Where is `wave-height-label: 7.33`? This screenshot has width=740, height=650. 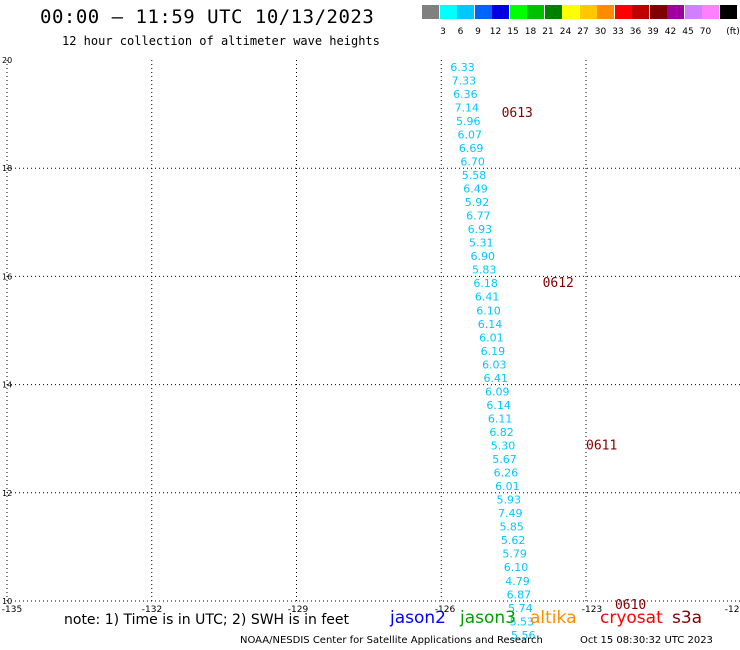
wave-height-label: 7.33 is located at coordinates (464, 80).